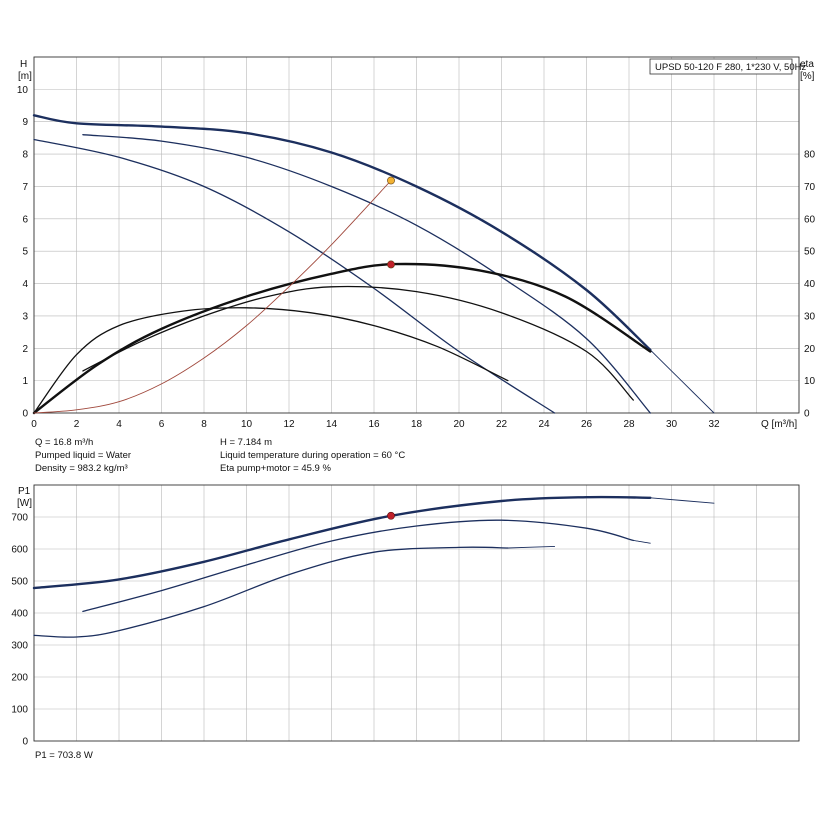 The width and height of the screenshot is (828, 828). Describe the element at coordinates (64, 755) in the screenshot. I see `info-p1: P1 = 703.8 W` at that location.